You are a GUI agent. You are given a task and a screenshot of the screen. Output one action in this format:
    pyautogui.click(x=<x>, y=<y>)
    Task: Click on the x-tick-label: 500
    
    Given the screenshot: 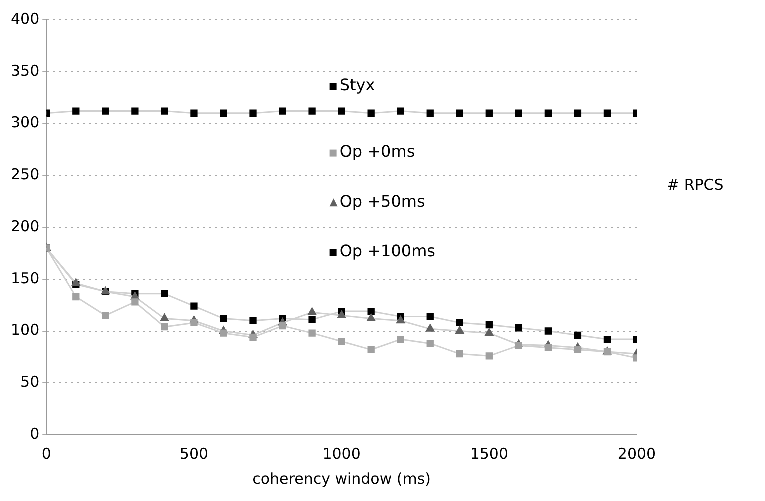 What is the action you would take?
    pyautogui.click(x=194, y=453)
    